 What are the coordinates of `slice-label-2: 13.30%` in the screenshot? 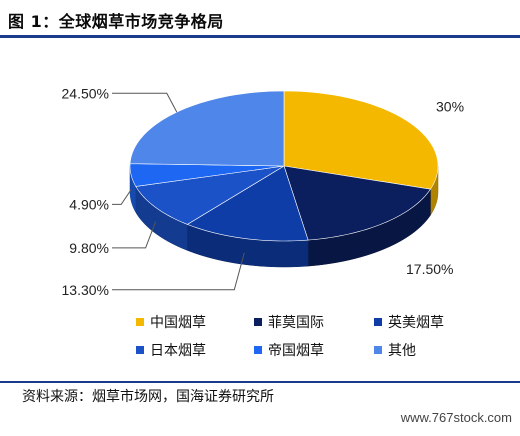 It's located at (85, 290).